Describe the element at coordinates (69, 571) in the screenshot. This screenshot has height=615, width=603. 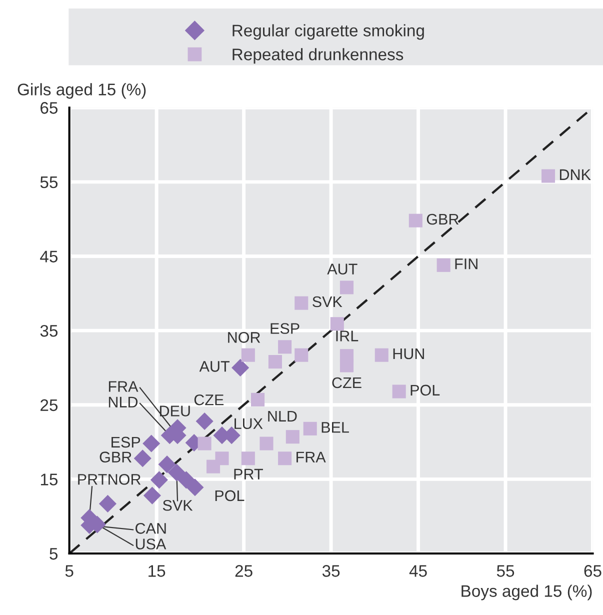
I see `x-tick-label: 5` at that location.